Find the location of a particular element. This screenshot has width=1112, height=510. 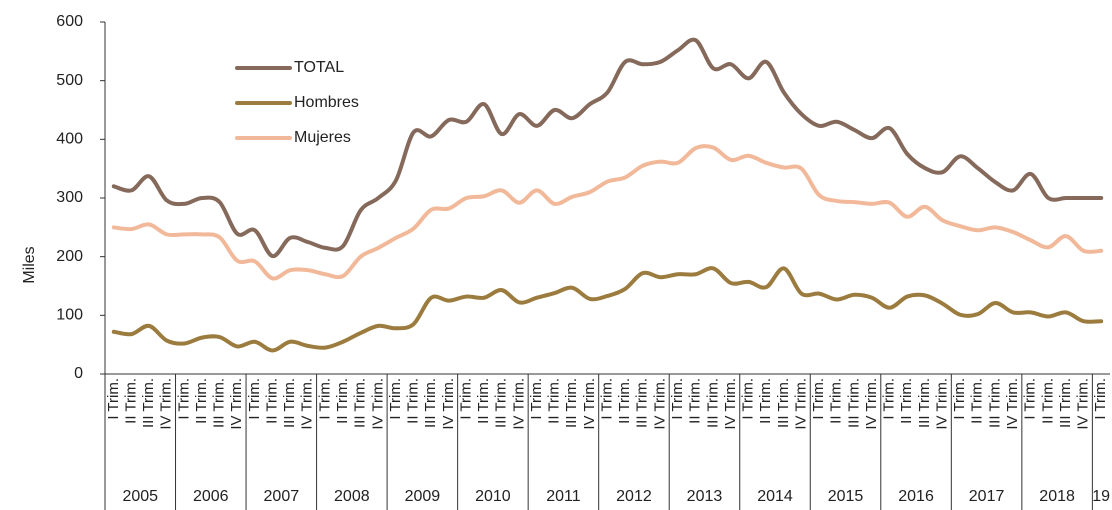

legend-label: Mujeres is located at coordinates (322, 137).